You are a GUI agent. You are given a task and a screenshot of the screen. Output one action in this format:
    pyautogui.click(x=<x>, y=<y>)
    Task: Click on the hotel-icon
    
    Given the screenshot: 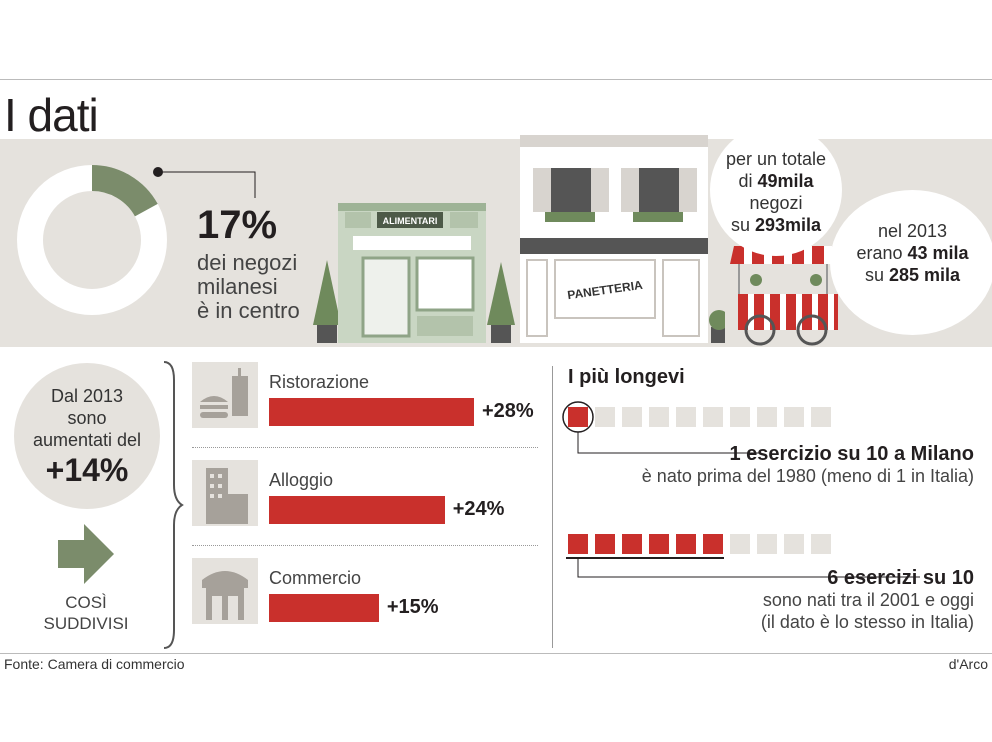 What is the action you would take?
    pyautogui.click(x=225, y=493)
    